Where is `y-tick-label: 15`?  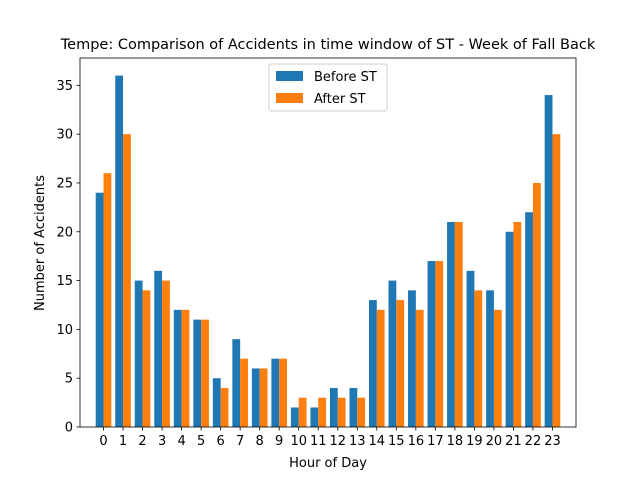
y-tick-label: 15 is located at coordinates (64, 281).